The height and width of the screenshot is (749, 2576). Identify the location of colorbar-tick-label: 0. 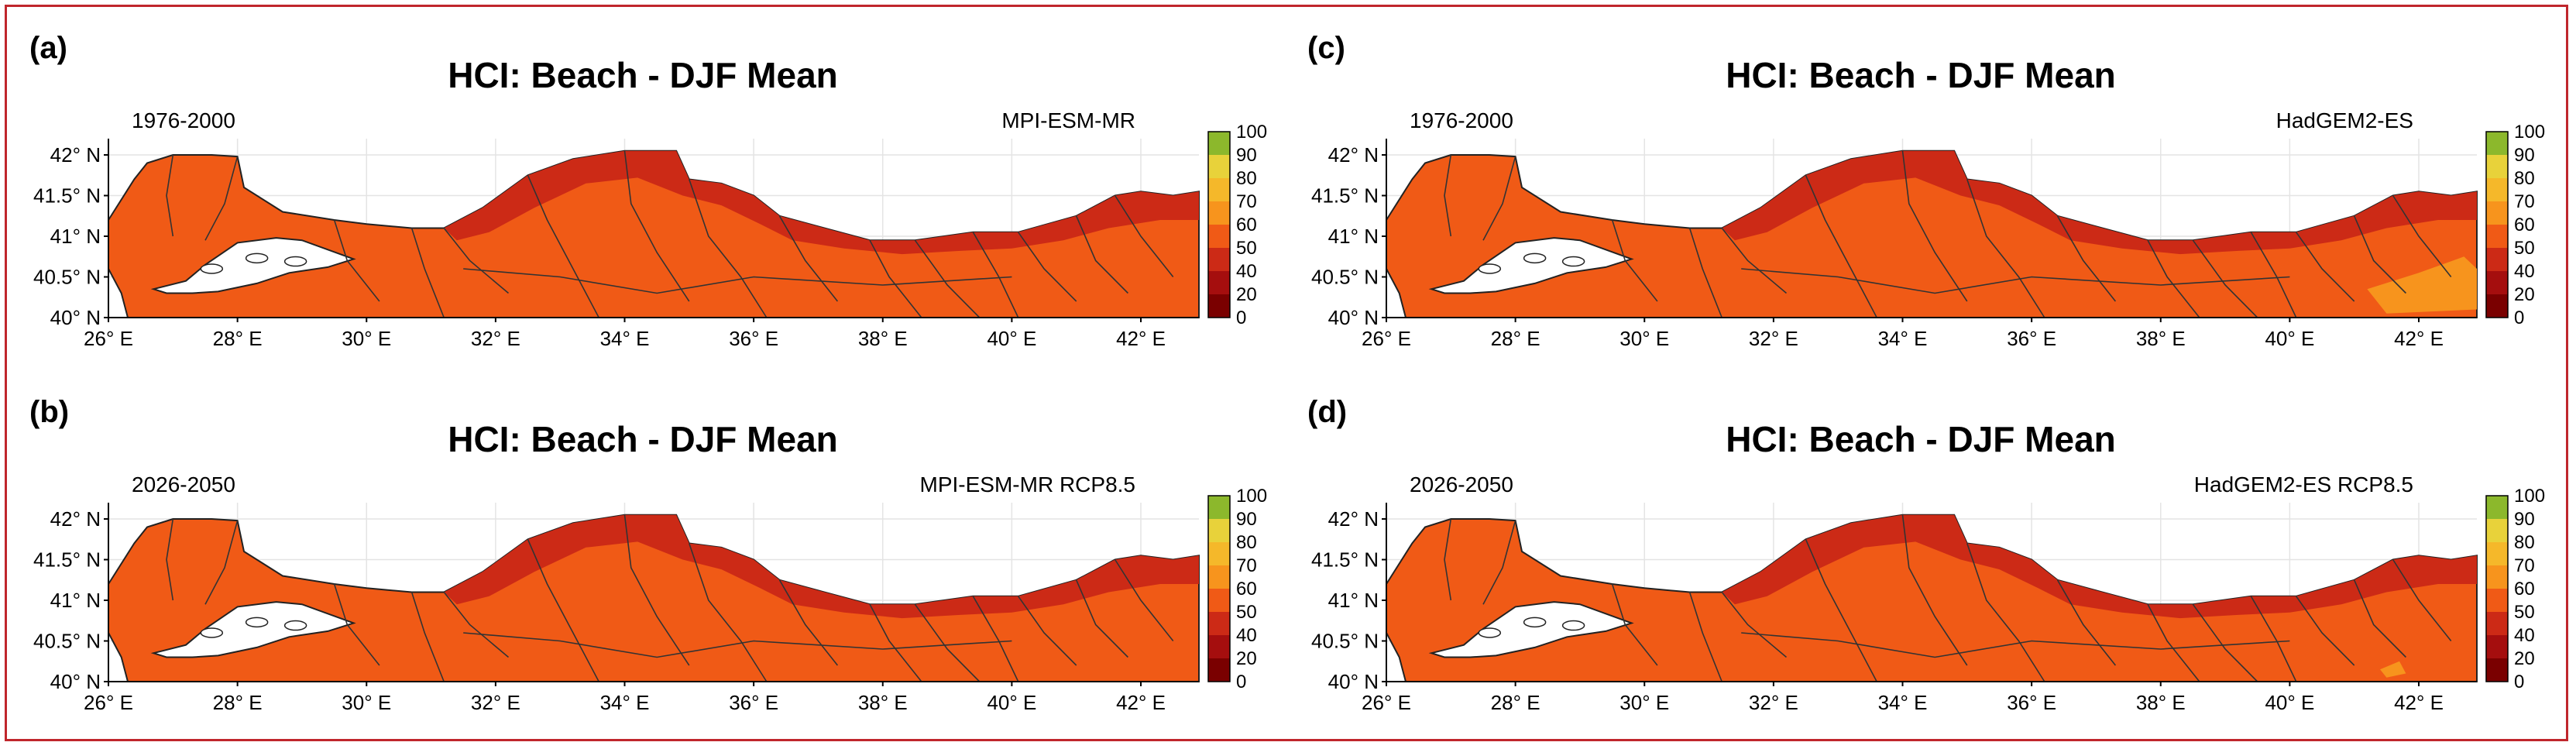
(2519, 318).